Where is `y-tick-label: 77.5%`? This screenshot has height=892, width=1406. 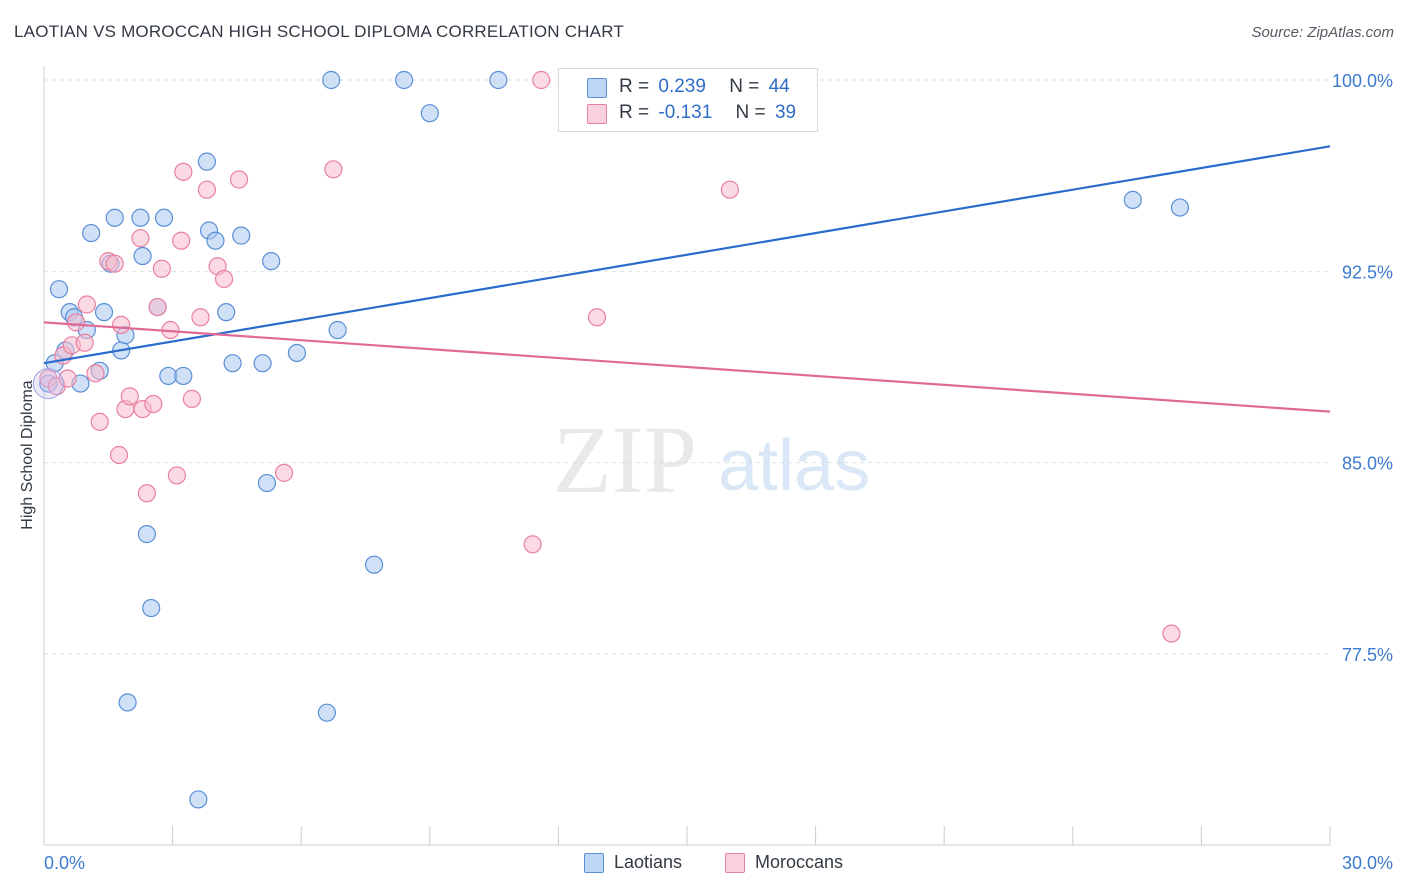
y-tick-label: 77.5% is located at coordinates (1367, 655).